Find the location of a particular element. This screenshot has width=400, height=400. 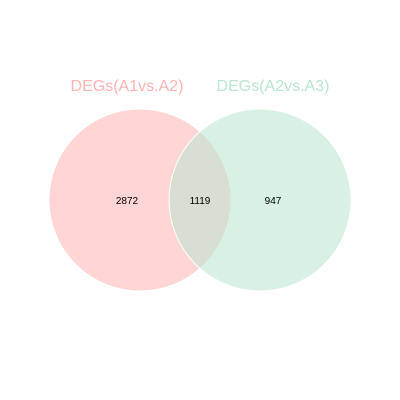

set-b-title: DEGs(A2vs.A3) is located at coordinates (273, 86).